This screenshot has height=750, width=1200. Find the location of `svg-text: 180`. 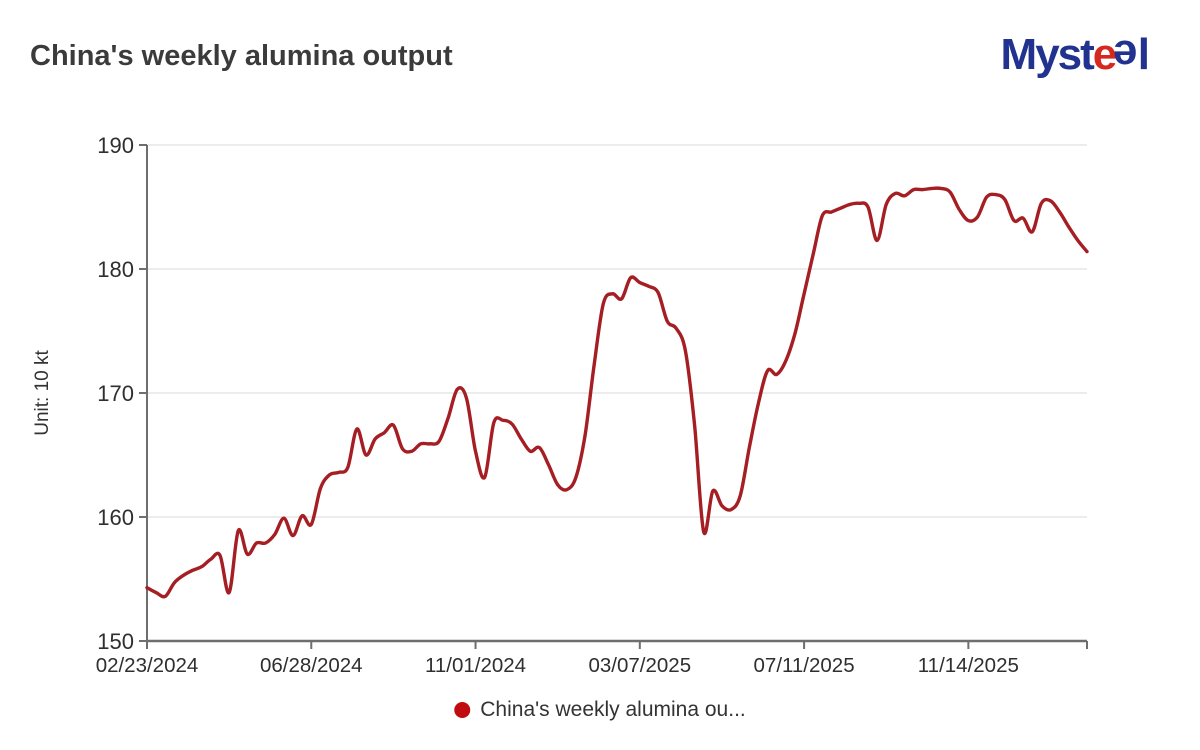

svg-text: 180 is located at coordinates (115, 269).